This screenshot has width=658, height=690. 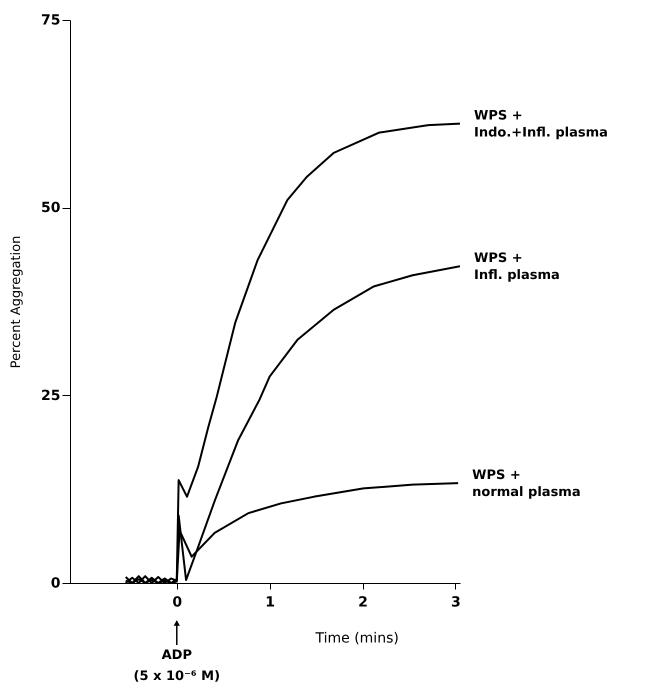 What do you see at coordinates (526, 484) in the screenshot?
I see `series-label: WPS + normal plasma` at bounding box center [526, 484].